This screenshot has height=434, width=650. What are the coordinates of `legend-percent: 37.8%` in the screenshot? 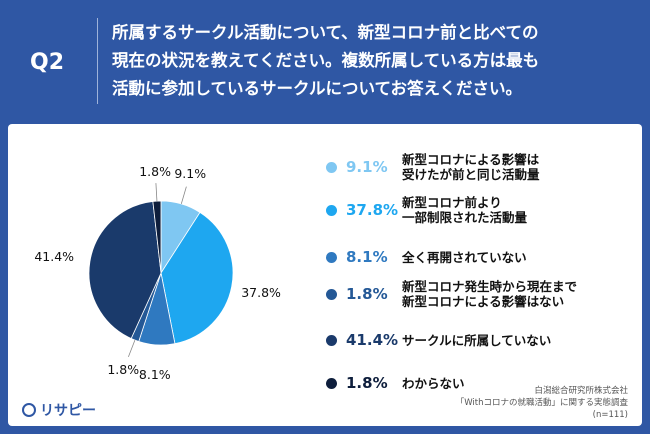 It's located at (372, 210).